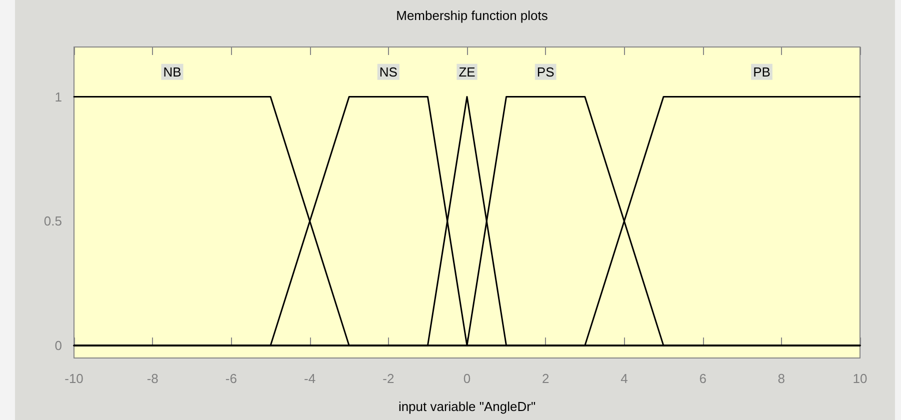 The width and height of the screenshot is (901, 420). Describe the element at coordinates (172, 72) in the screenshot. I see `series-label: NB` at that location.